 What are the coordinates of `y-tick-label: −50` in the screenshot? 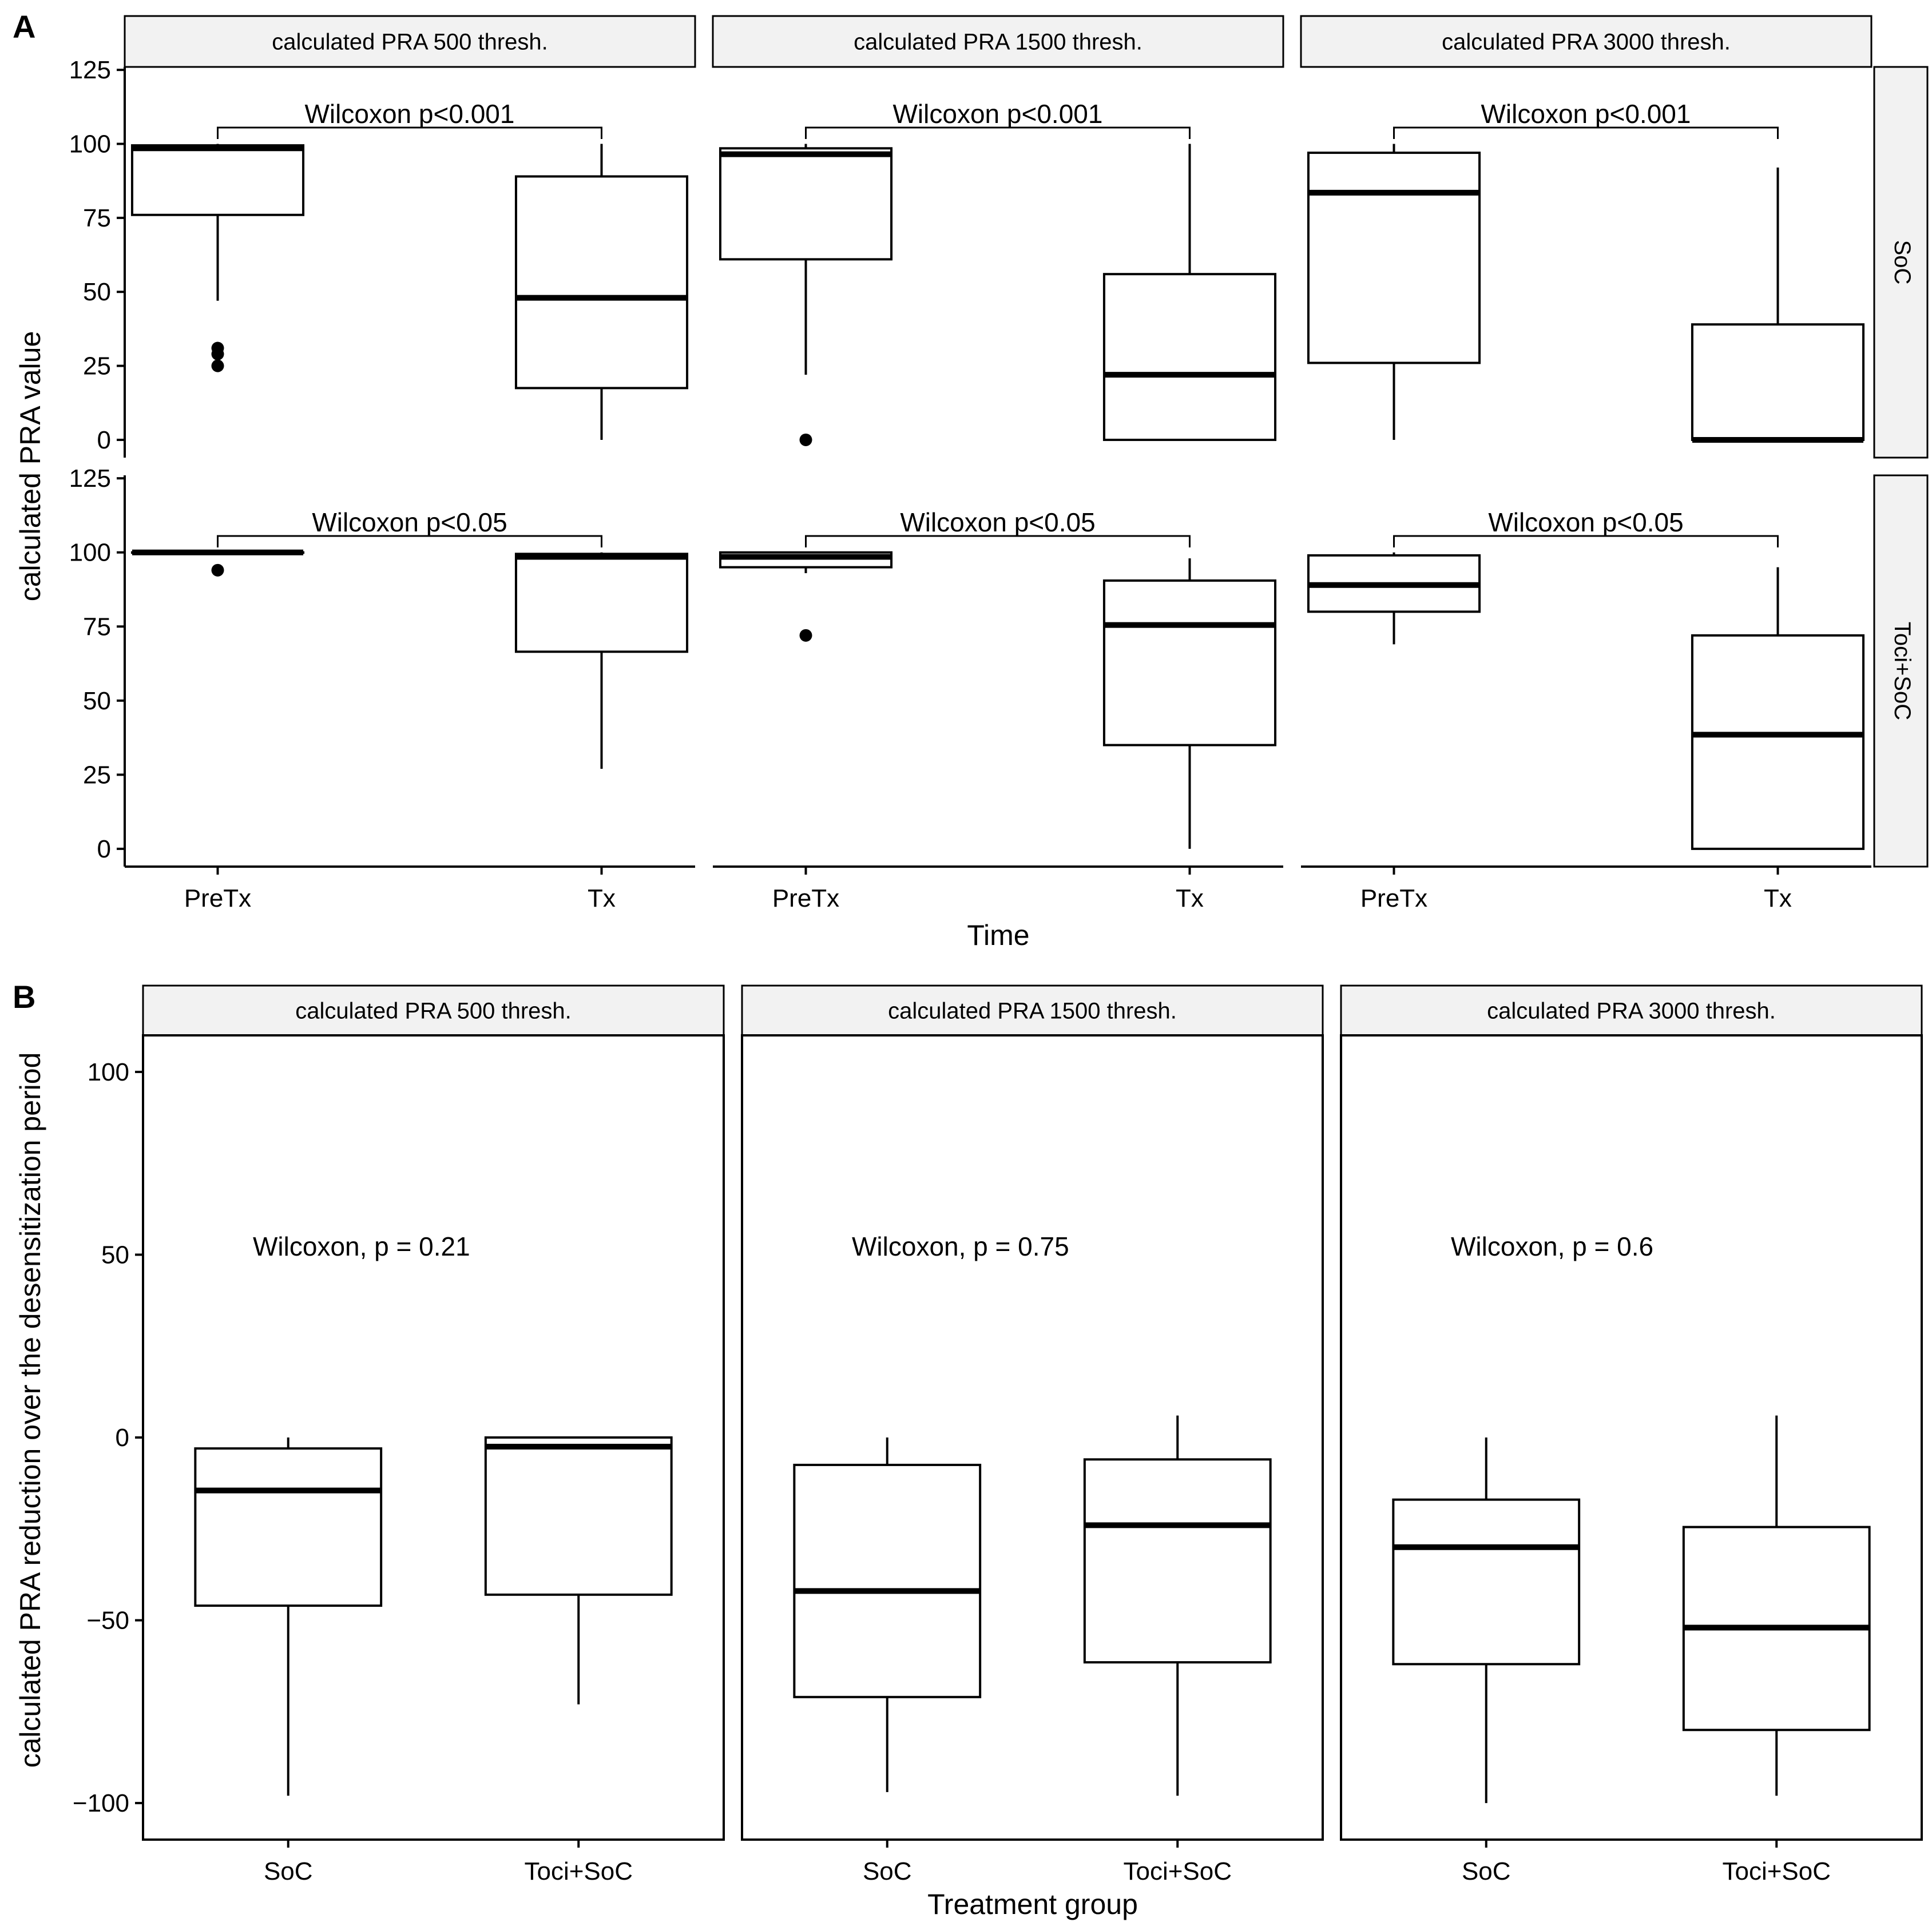 It's located at (107, 1621).